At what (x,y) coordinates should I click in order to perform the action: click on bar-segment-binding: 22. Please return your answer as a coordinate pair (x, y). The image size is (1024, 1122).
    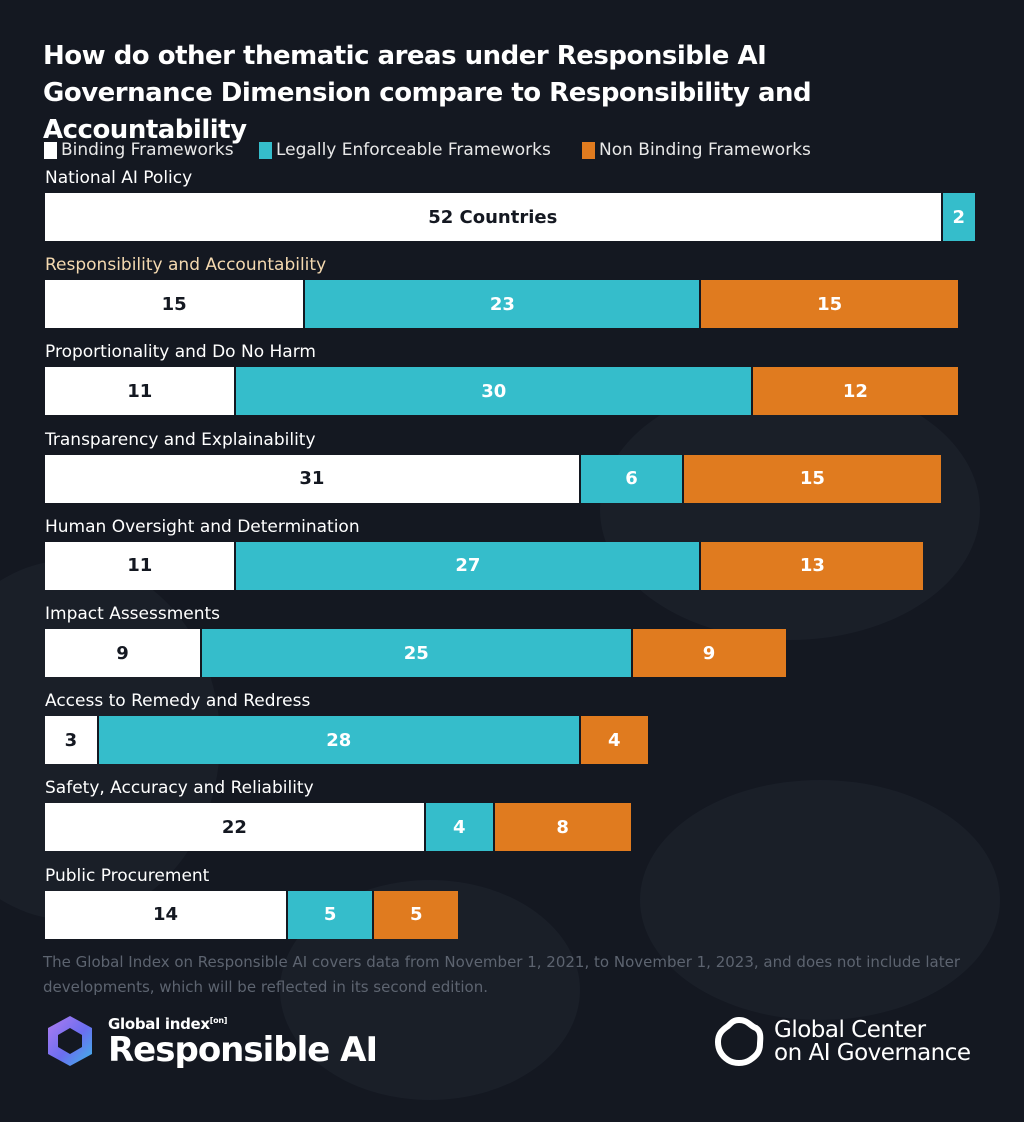
    Looking at the image, I should click on (234, 827).